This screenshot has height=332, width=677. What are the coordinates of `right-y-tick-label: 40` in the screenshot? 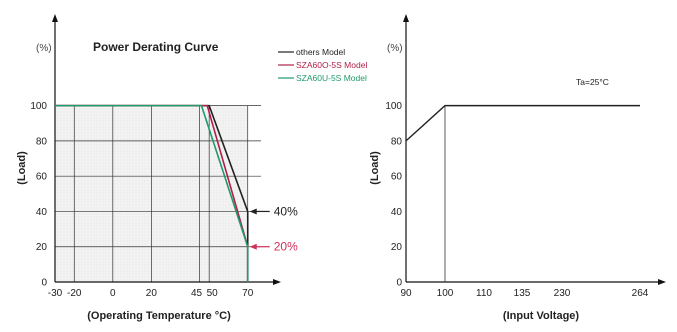 It's located at (397, 212).